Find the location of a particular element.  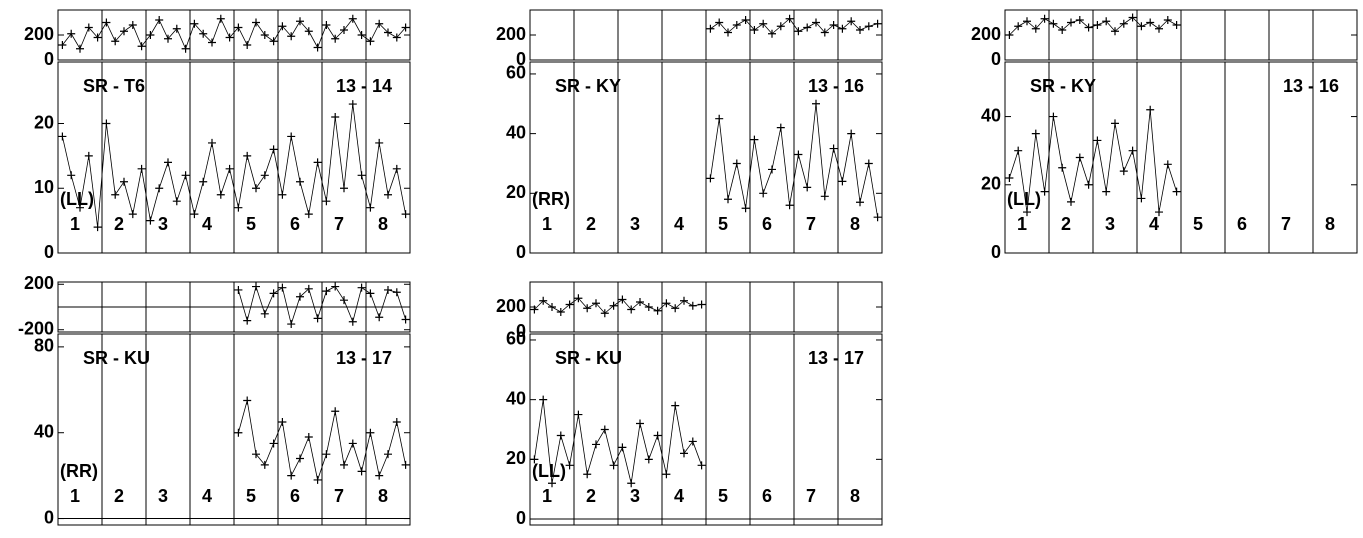

baseline-label: SR - KY is located at coordinates (1063, 86).